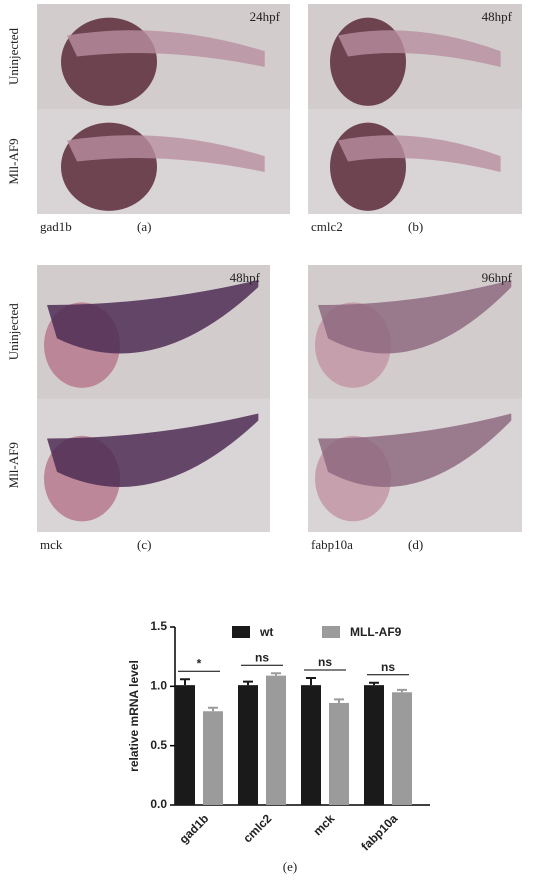  I want to click on panel-letter: (b), so click(415, 226).